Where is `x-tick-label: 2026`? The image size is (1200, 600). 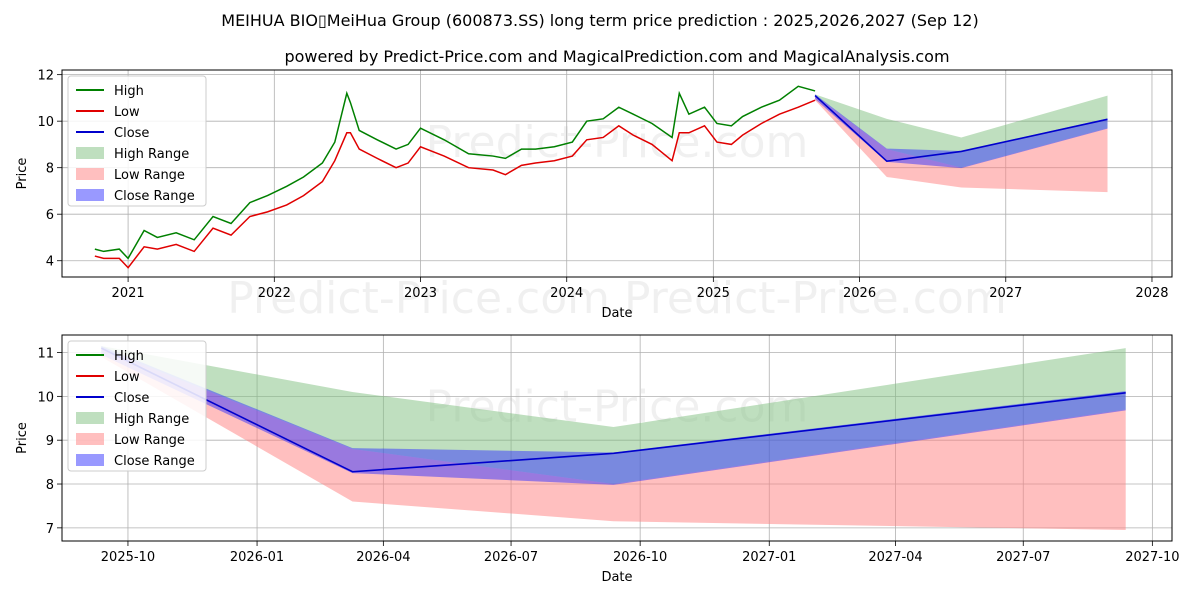
x-tick-label: 2026 is located at coordinates (859, 293).